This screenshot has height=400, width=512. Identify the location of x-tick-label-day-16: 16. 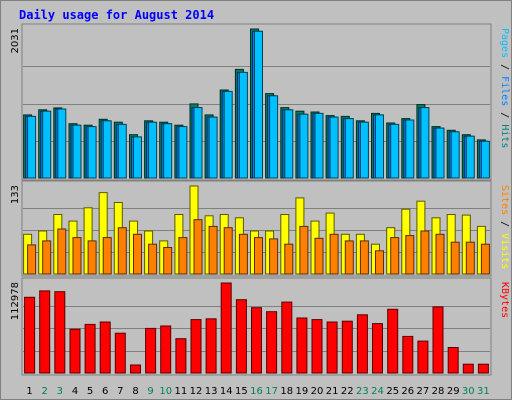
(256, 391).